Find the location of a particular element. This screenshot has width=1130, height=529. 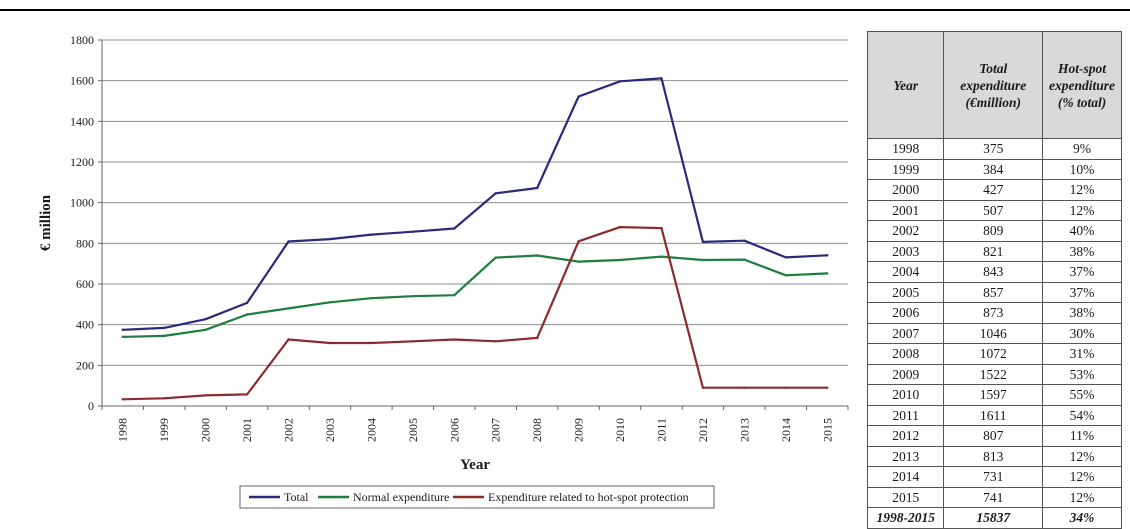

table-cell-hotspot-pct: 55% is located at coordinates (1082, 395).